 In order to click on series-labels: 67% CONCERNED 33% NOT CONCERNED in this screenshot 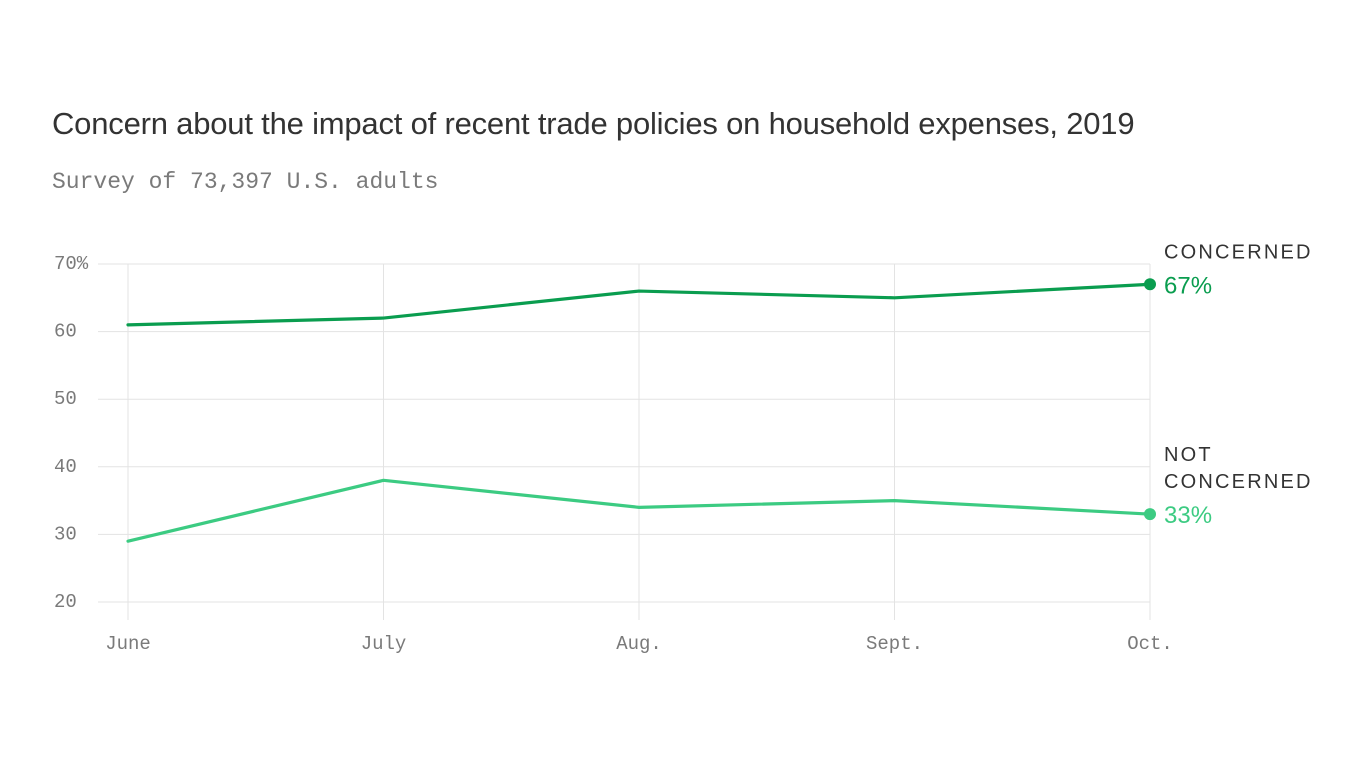, I will do `click(1238, 385)`.